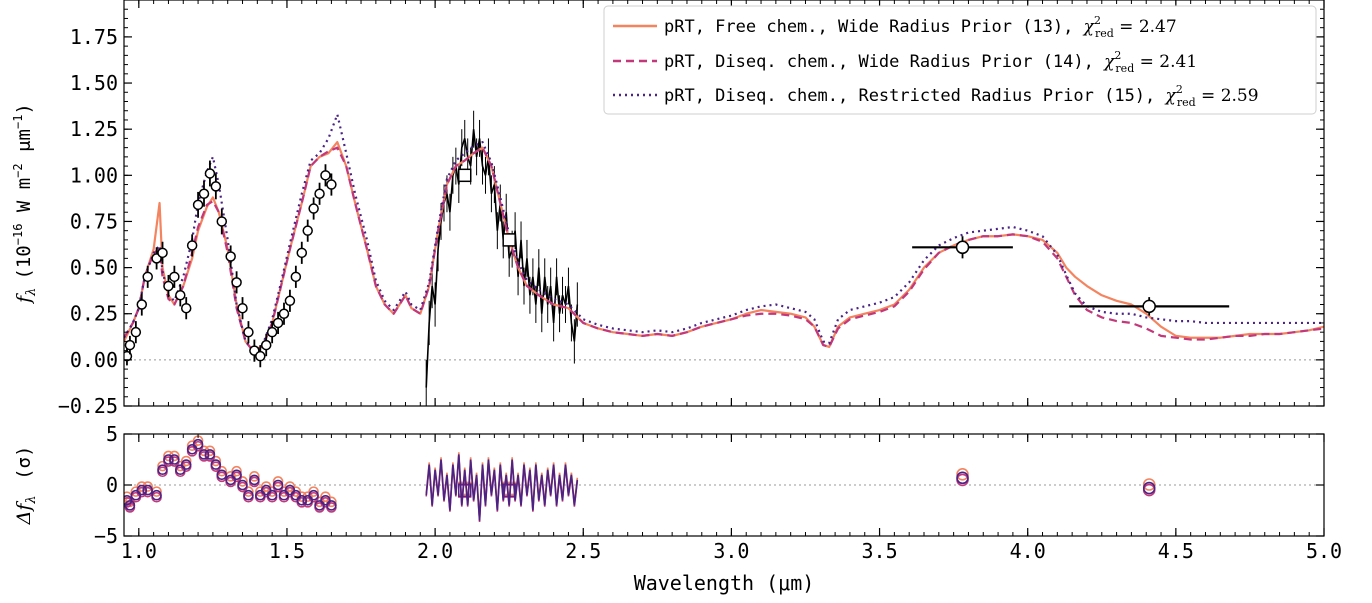 This screenshot has width=1372, height=603. What do you see at coordinates (25, 204) in the screenshot?
I see `spectrum-y-axis-label: fλ(10−16 W m−2 μm−1)` at bounding box center [25, 204].